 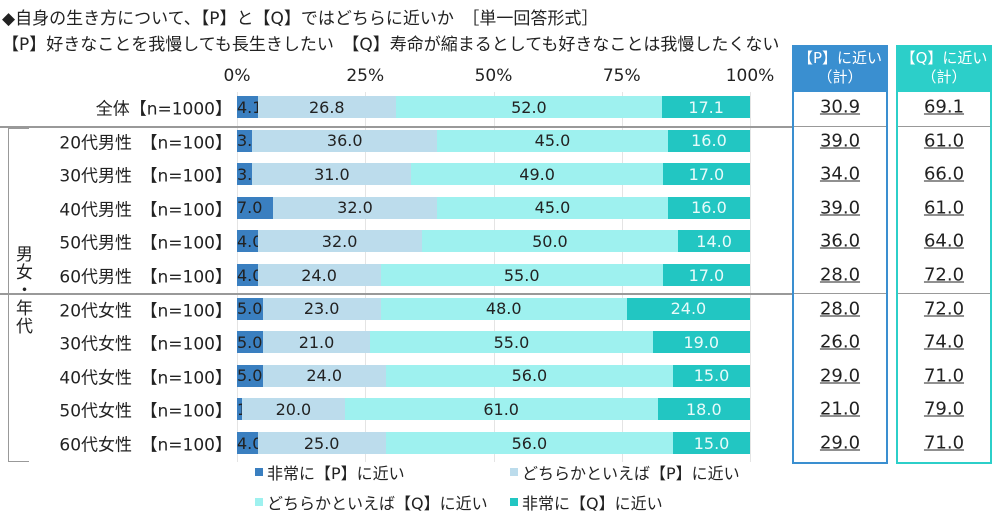 I want to click on bar-segment: 17.1, so click(x=706, y=107).